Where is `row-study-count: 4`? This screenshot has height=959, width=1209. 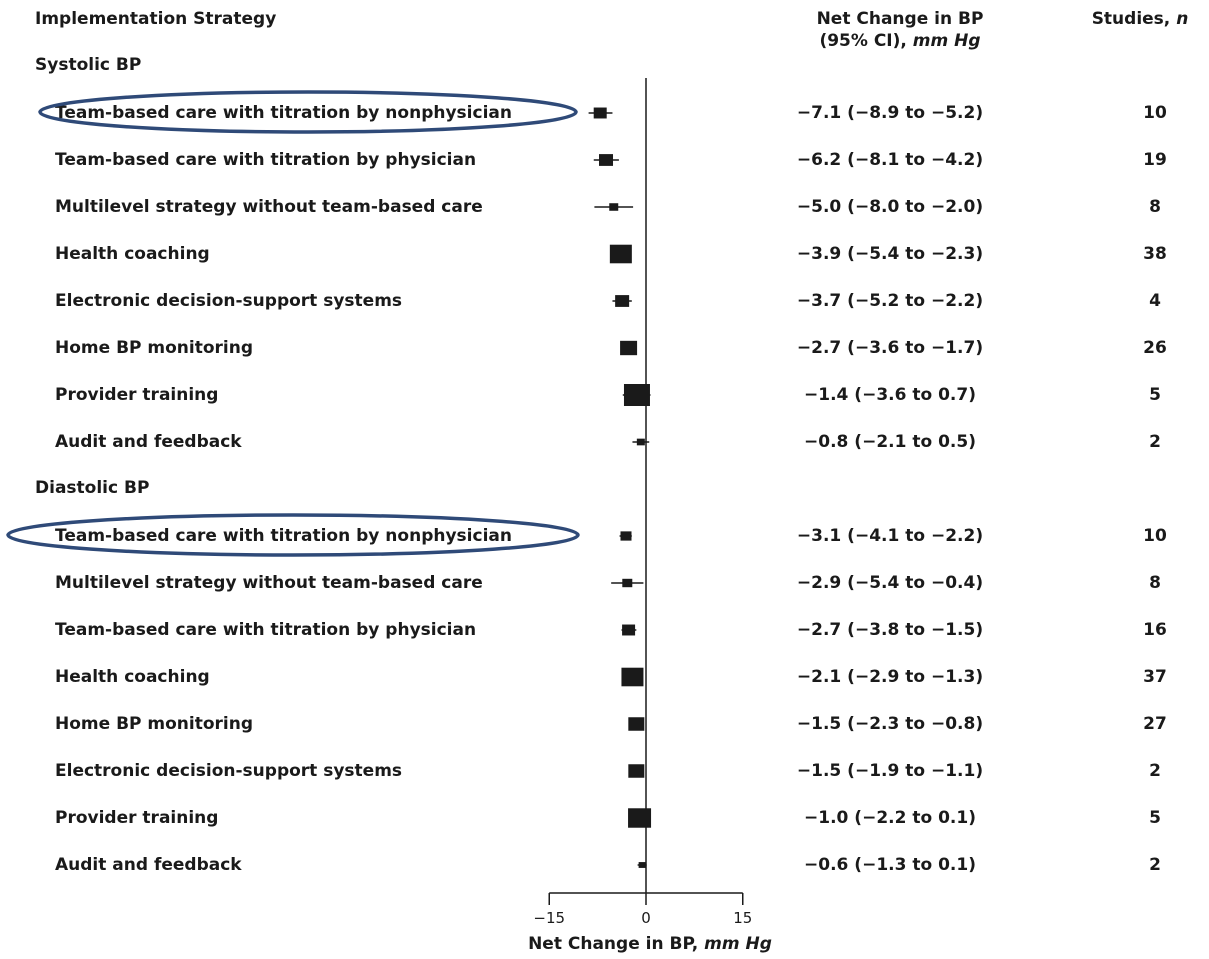 row-study-count: 4 is located at coordinates (1155, 301).